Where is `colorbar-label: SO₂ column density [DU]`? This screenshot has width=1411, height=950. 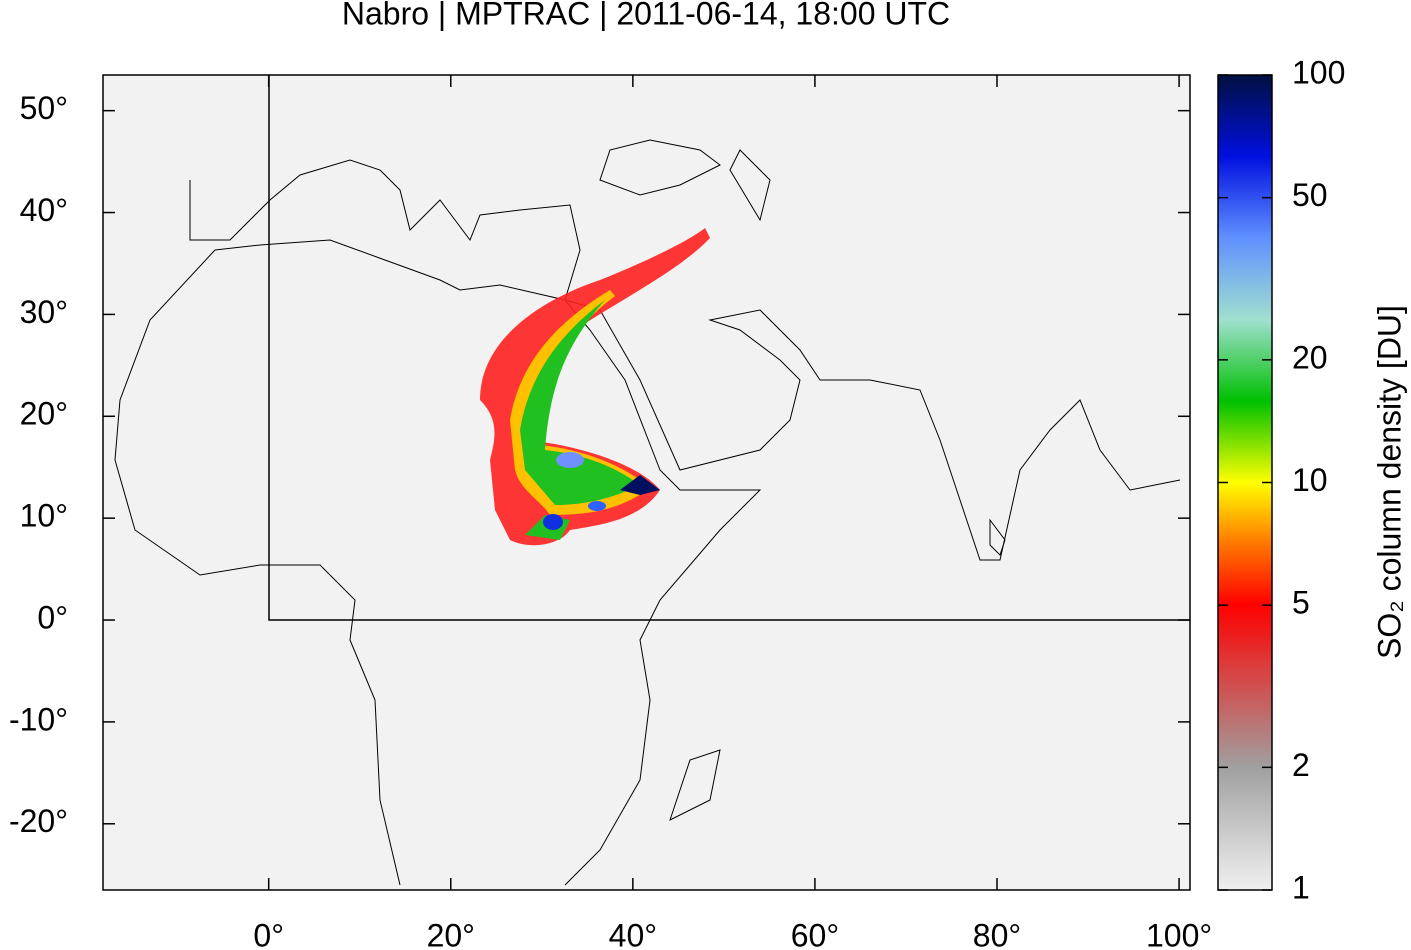
colorbar-label: SO₂ column density [DU] is located at coordinates (1389, 482).